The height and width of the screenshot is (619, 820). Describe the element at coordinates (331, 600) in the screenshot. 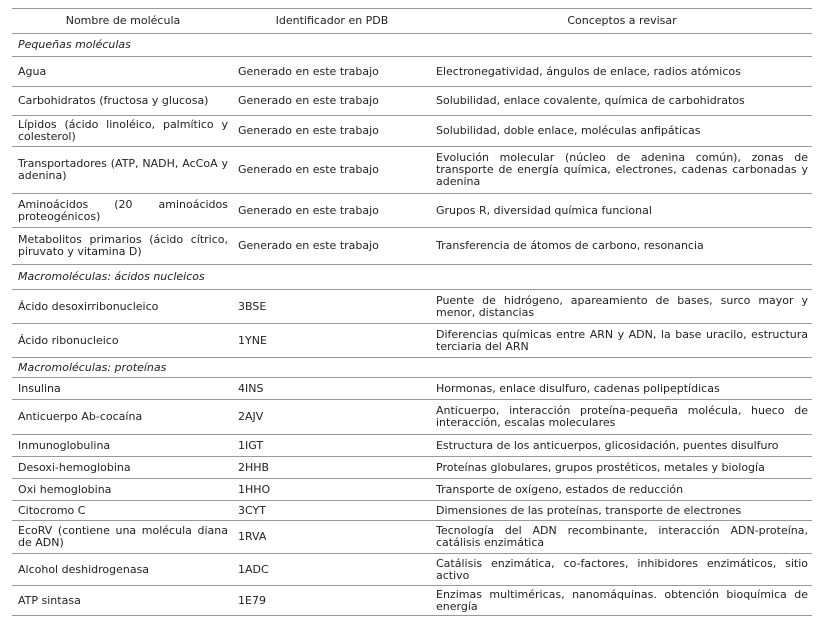

I see `pdb-id: 1E79` at that location.